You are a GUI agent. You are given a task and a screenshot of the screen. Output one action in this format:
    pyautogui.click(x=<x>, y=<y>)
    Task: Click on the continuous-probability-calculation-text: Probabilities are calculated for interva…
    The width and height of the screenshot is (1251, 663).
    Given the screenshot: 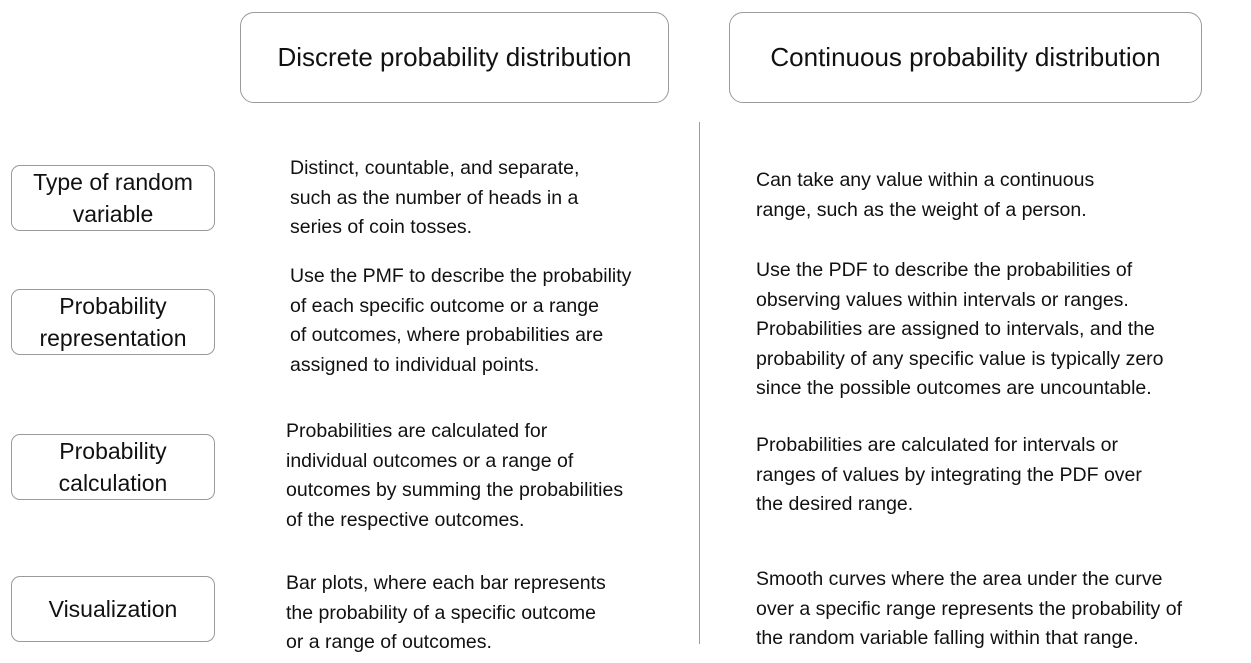 What is the action you would take?
    pyautogui.click(x=949, y=474)
    